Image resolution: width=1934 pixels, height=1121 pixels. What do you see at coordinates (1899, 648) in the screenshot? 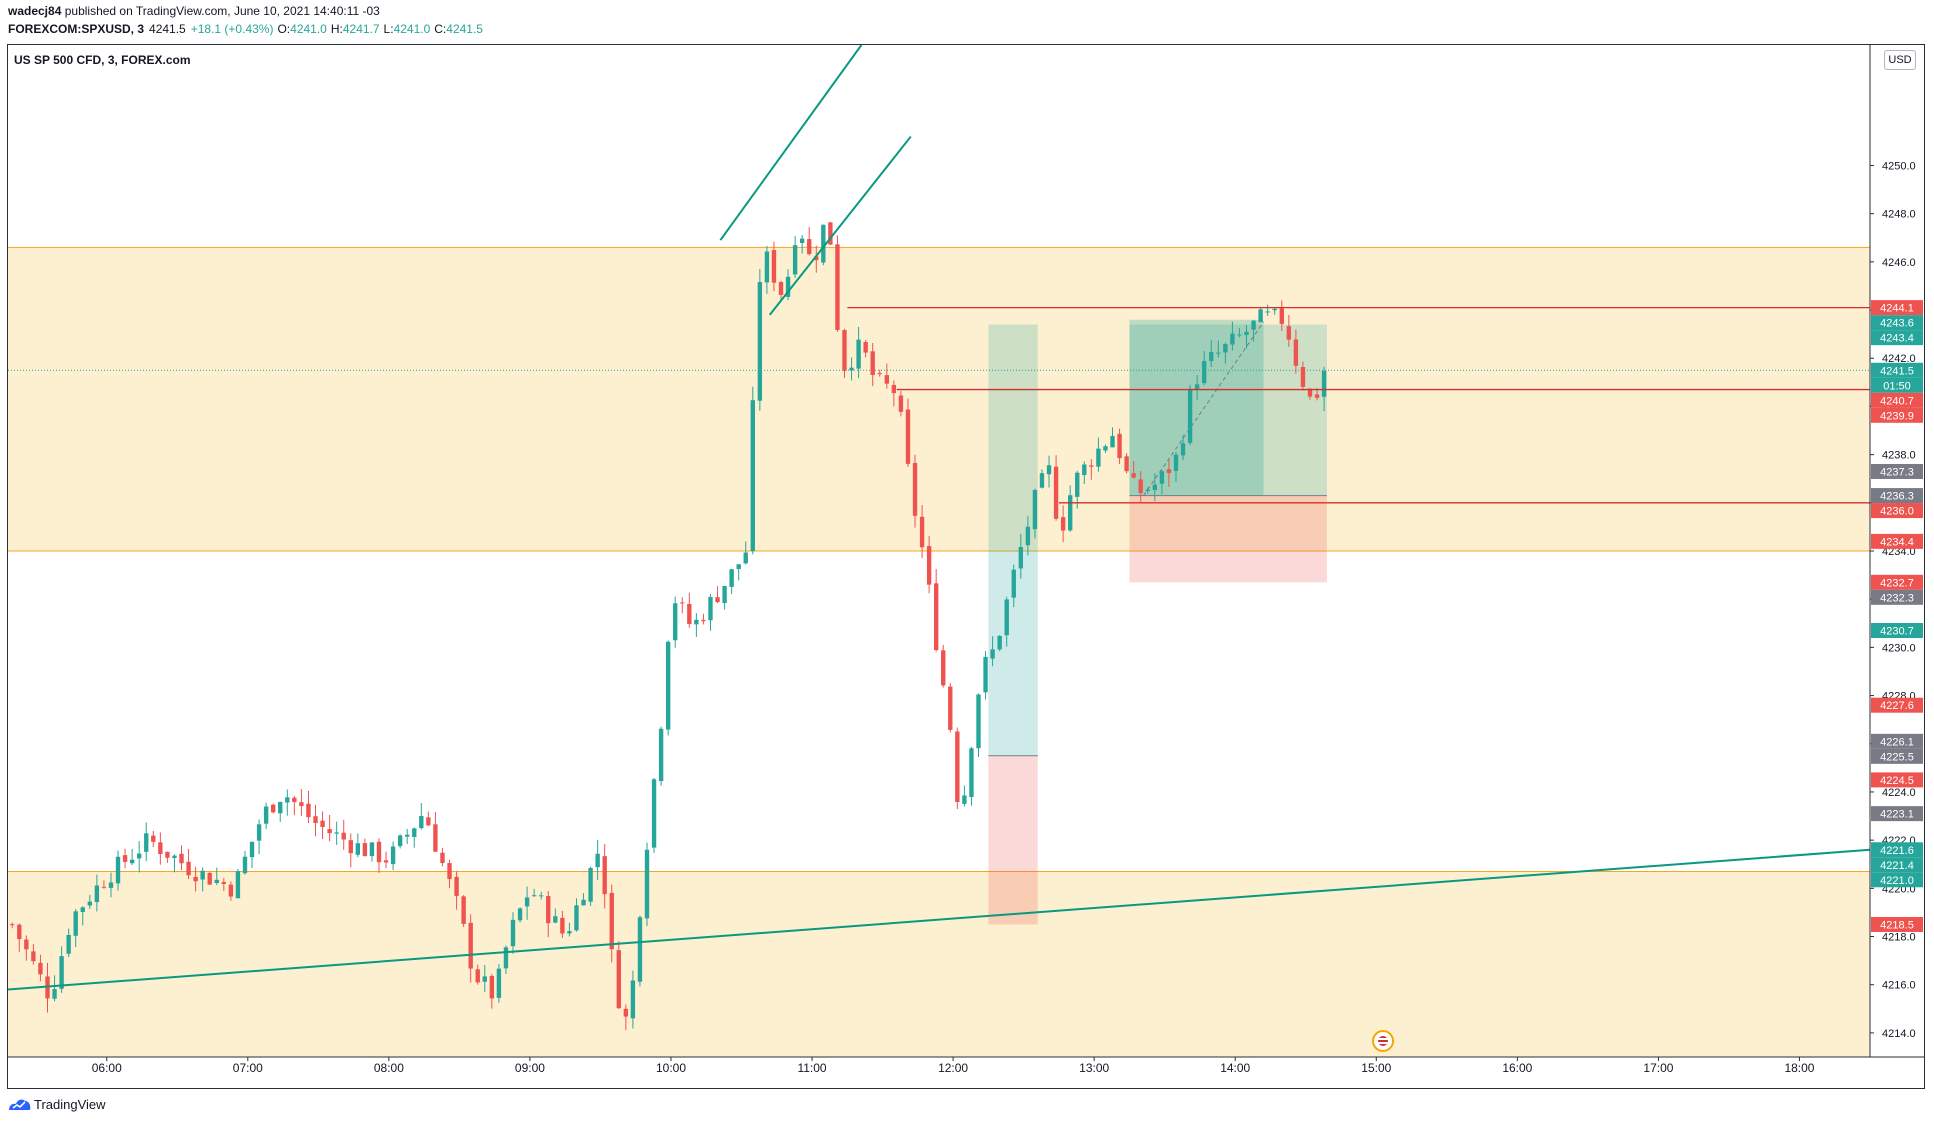
I see `price-tick-label: 4230.0` at bounding box center [1899, 648].